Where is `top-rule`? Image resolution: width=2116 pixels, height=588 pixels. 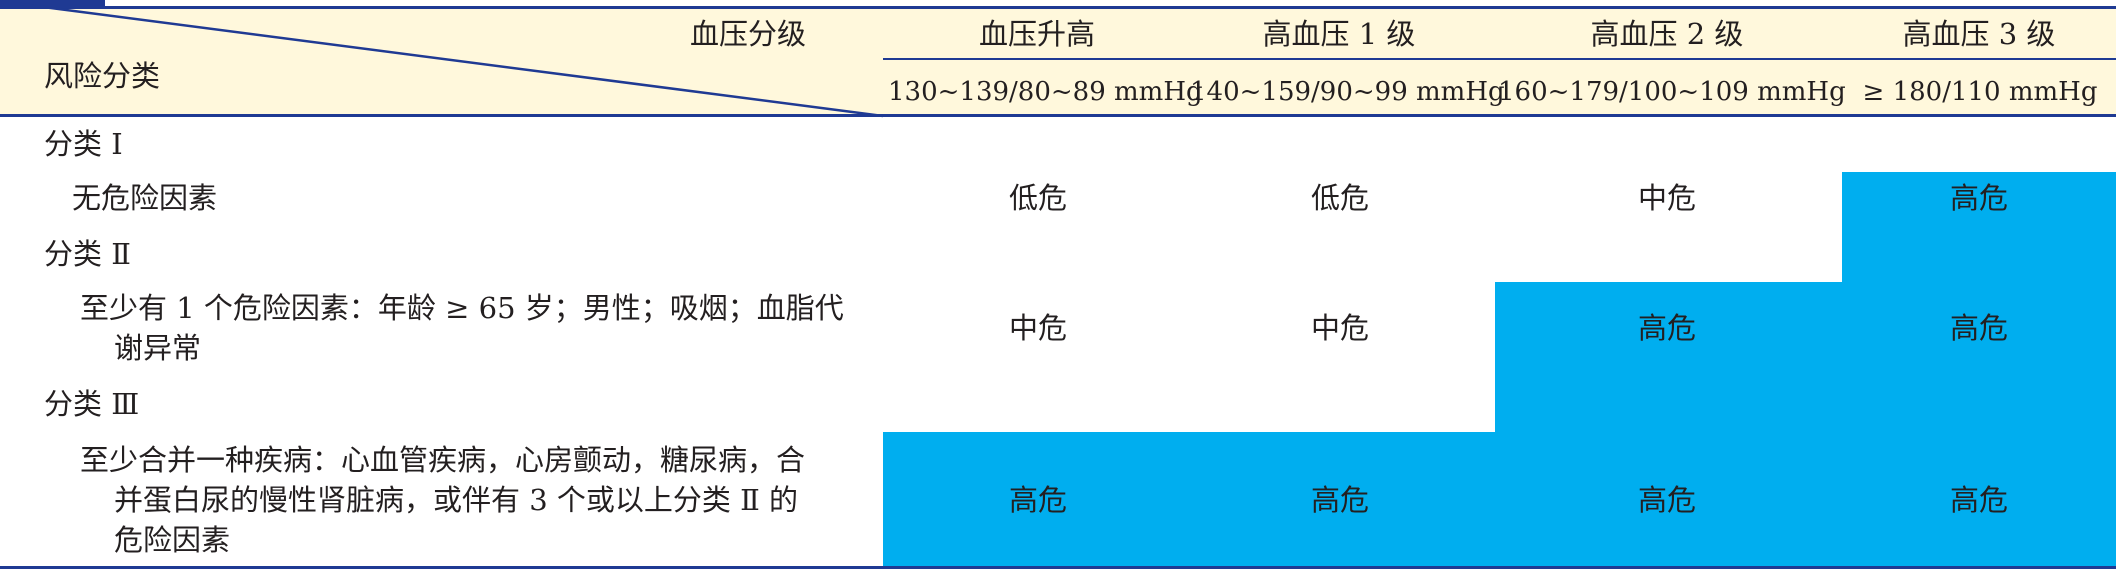 top-rule is located at coordinates (1058, 7).